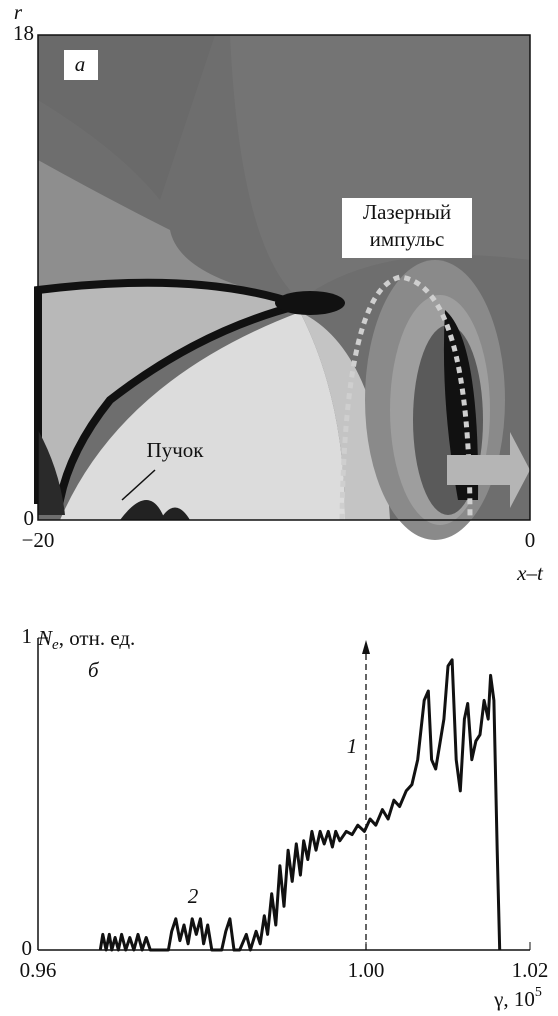 The height and width of the screenshot is (1016, 558). Describe the element at coordinates (530, 573) in the screenshot. I see `x-axis-label: x–t` at that location.